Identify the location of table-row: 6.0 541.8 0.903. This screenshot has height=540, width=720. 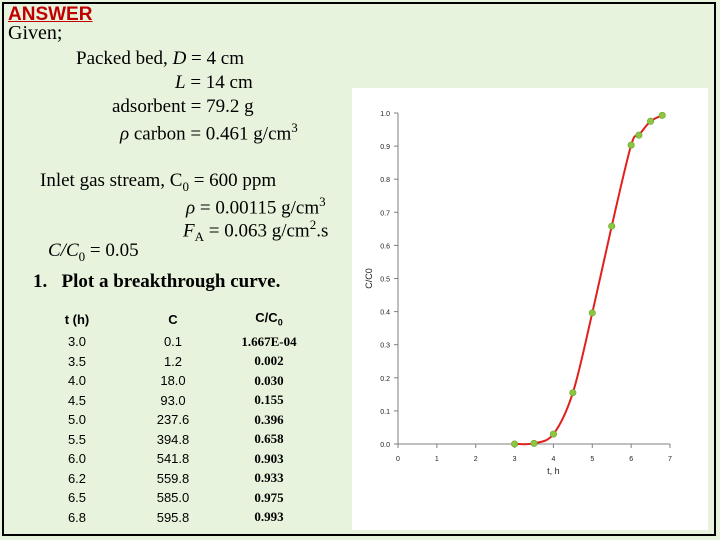
(173, 459).